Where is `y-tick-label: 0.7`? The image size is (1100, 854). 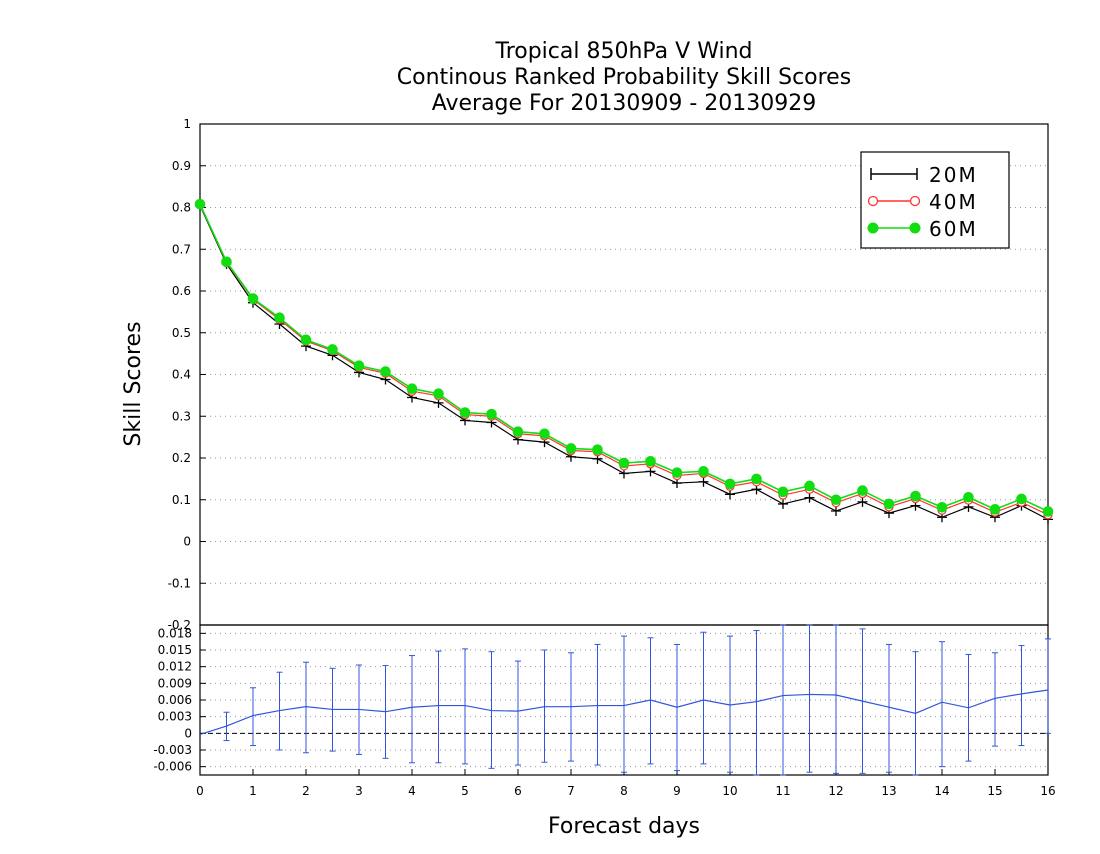 y-tick-label: 0.7 is located at coordinates (181, 249).